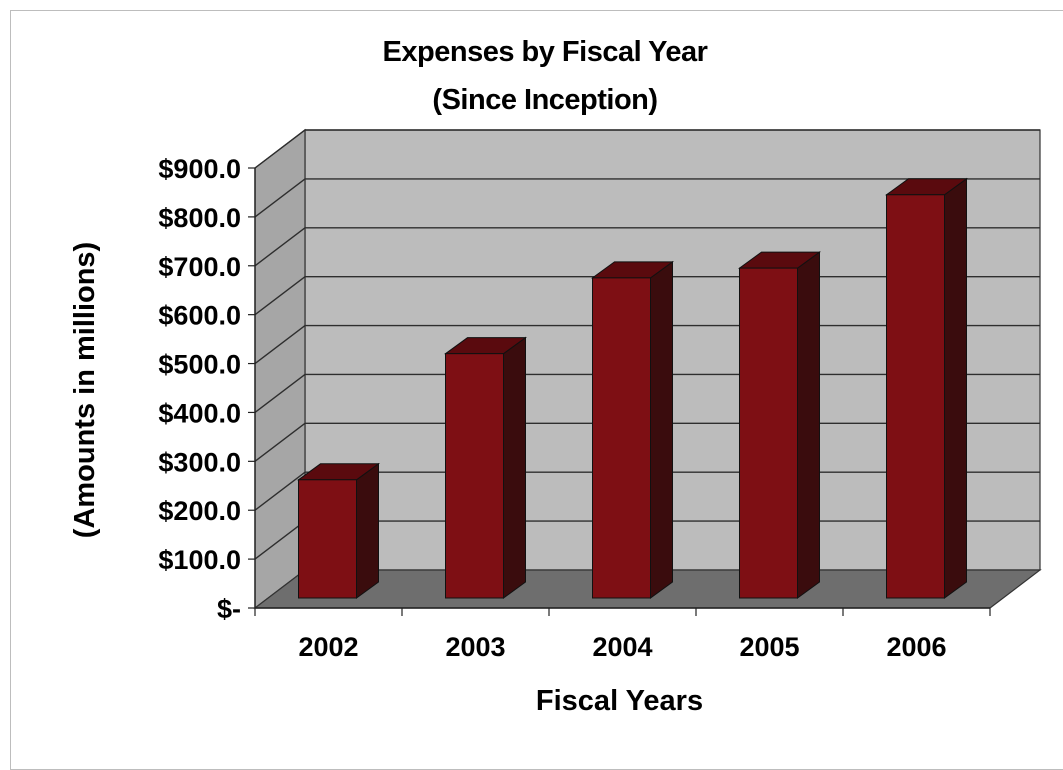  What do you see at coordinates (622, 647) in the screenshot?
I see `x-tick-label: 2004` at bounding box center [622, 647].